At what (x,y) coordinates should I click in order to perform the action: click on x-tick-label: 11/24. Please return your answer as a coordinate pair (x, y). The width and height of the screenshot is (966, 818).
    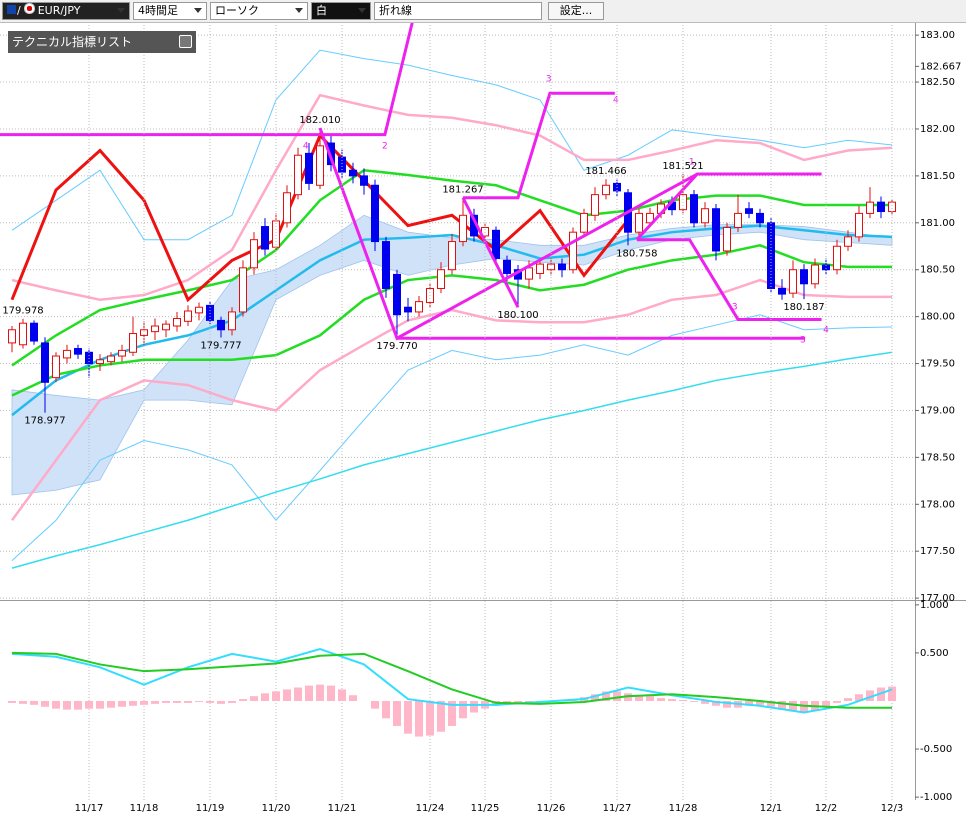
    Looking at the image, I should click on (430, 808).